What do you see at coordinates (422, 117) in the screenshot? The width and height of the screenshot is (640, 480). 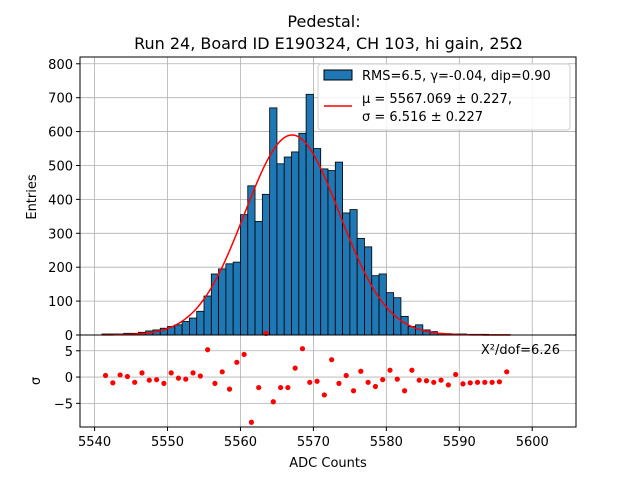 I see `legend-fit-label-sigma: σ = 6.516 ± 0.227` at bounding box center [422, 117].